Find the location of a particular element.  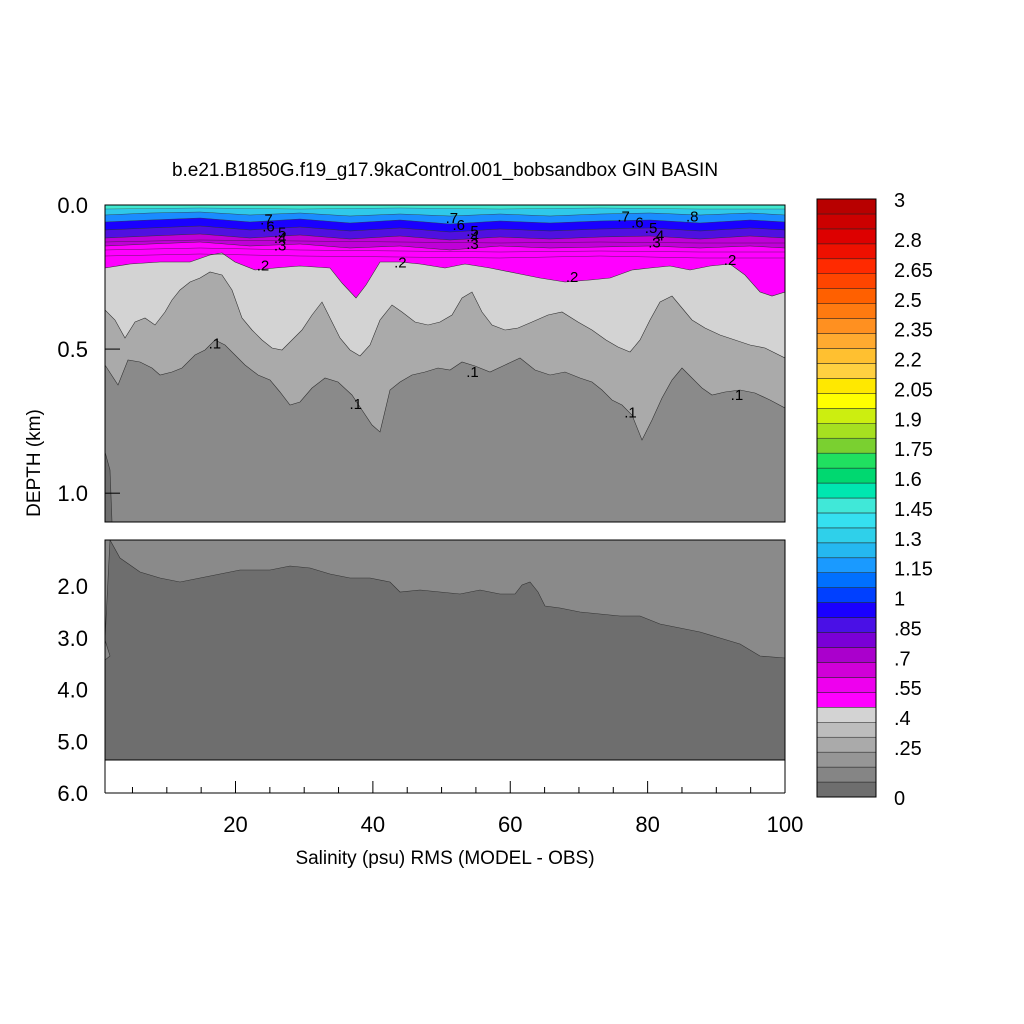

y-axis-label: DEPTH (km) is located at coordinates (34, 463).